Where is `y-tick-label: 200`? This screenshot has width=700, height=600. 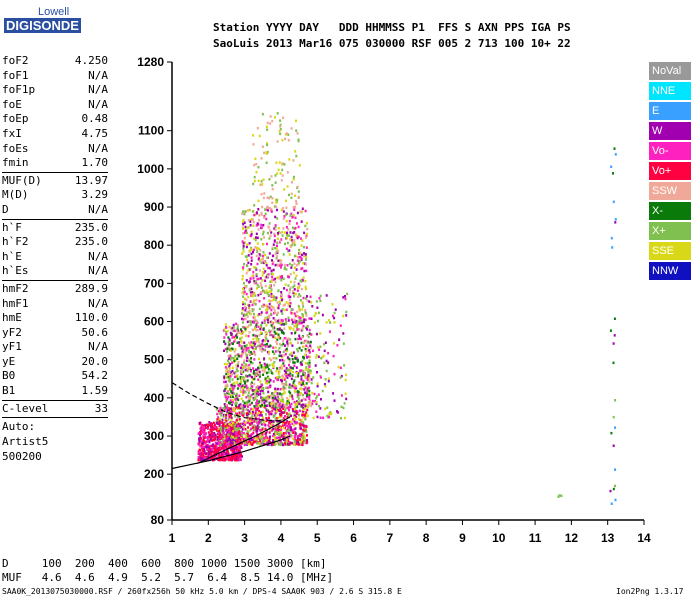 y-tick-label: 200 is located at coordinates (154, 474).